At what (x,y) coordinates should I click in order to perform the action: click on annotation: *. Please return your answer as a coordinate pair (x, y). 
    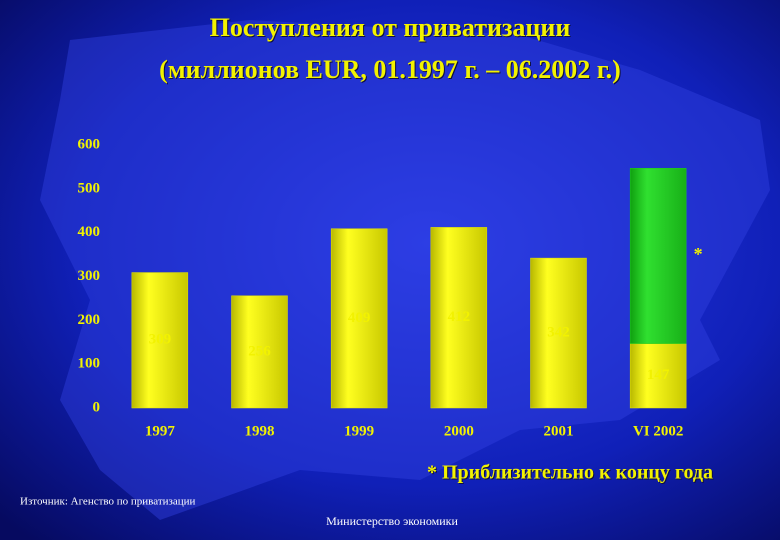
    Looking at the image, I should click on (698, 254).